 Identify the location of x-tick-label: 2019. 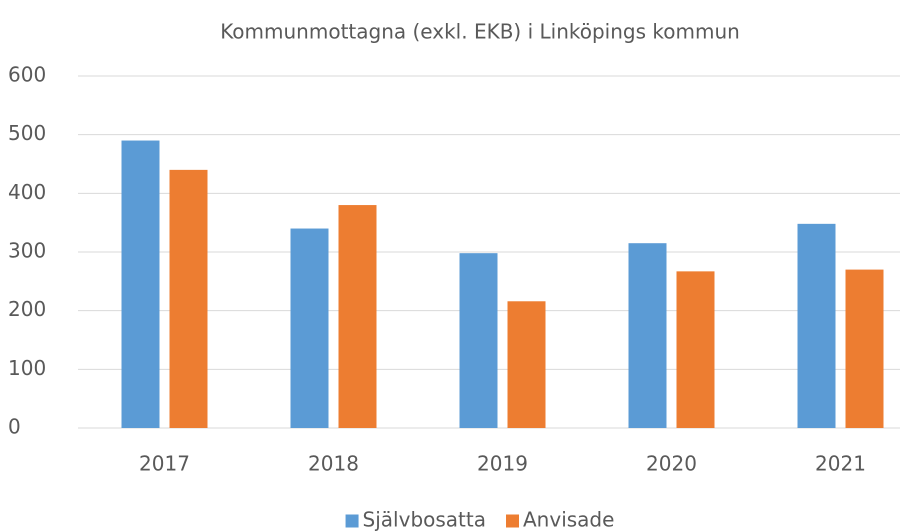
(502, 464).